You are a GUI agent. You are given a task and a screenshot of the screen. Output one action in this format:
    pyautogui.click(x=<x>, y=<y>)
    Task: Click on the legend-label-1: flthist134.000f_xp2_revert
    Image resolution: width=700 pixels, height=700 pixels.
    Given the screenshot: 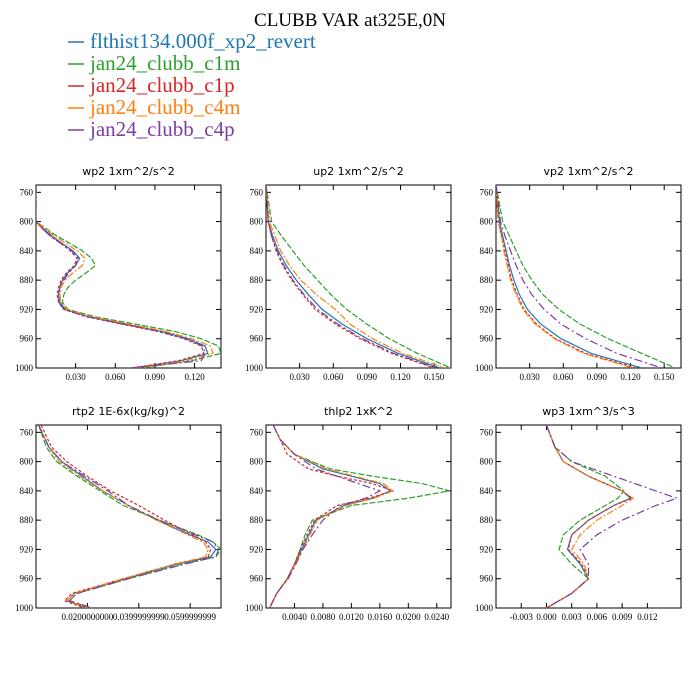 What is the action you would take?
    pyautogui.click(x=203, y=41)
    